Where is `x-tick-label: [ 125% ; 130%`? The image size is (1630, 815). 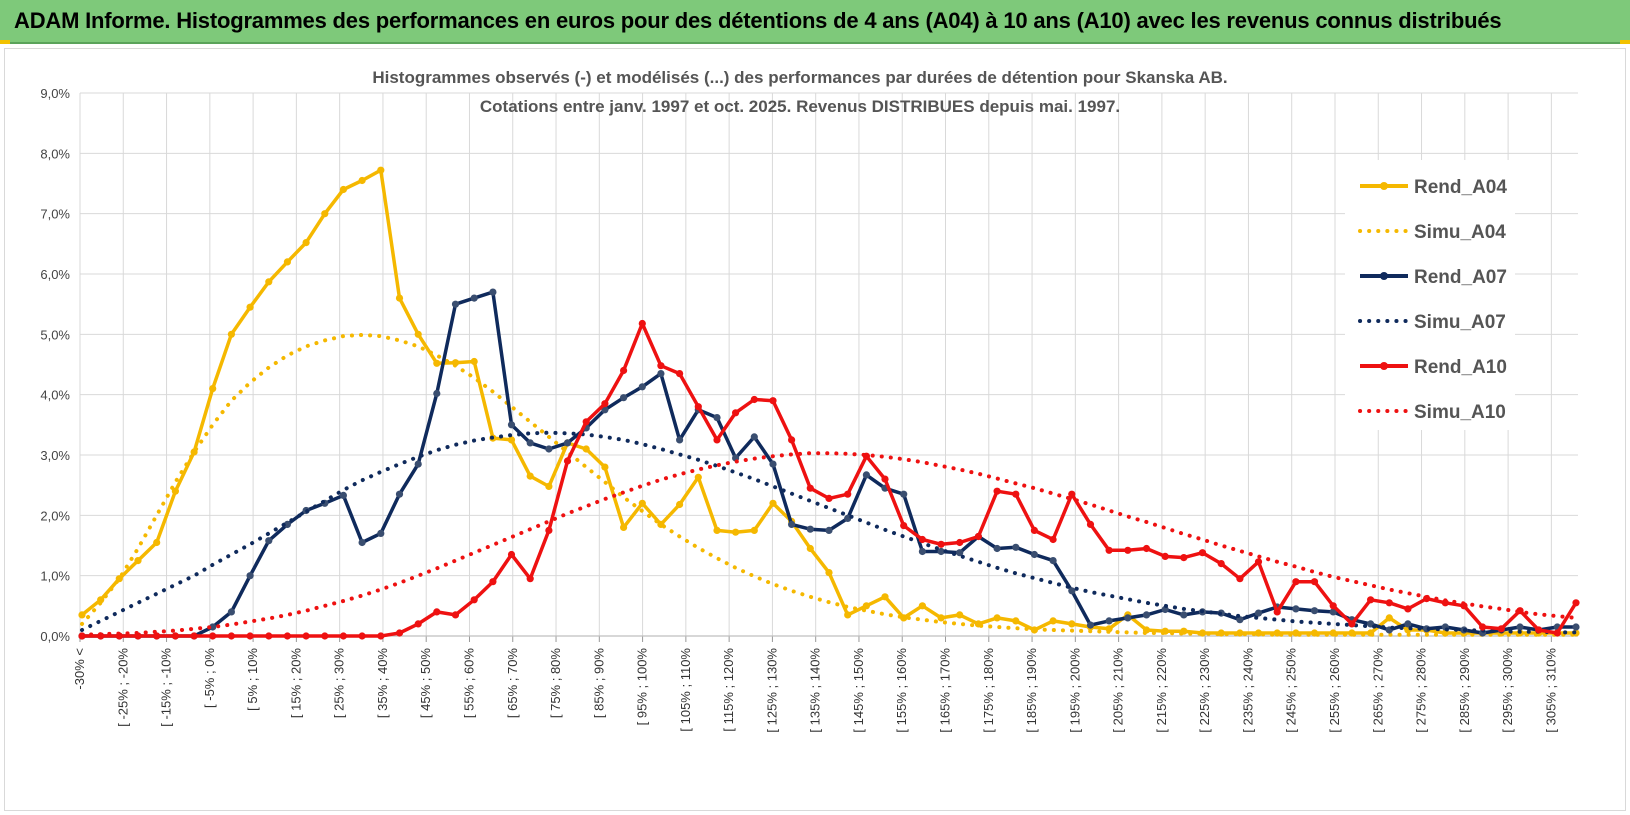
x-tick-label: [ 125% ; 130% is located at coordinates (771, 690).